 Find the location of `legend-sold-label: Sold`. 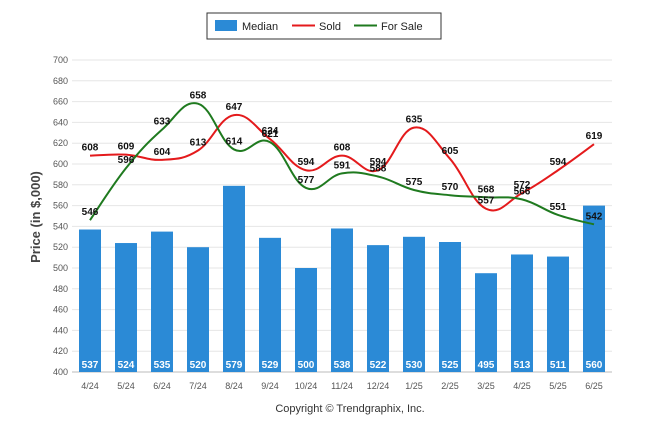

legend-sold-label: Sold is located at coordinates (330, 27).